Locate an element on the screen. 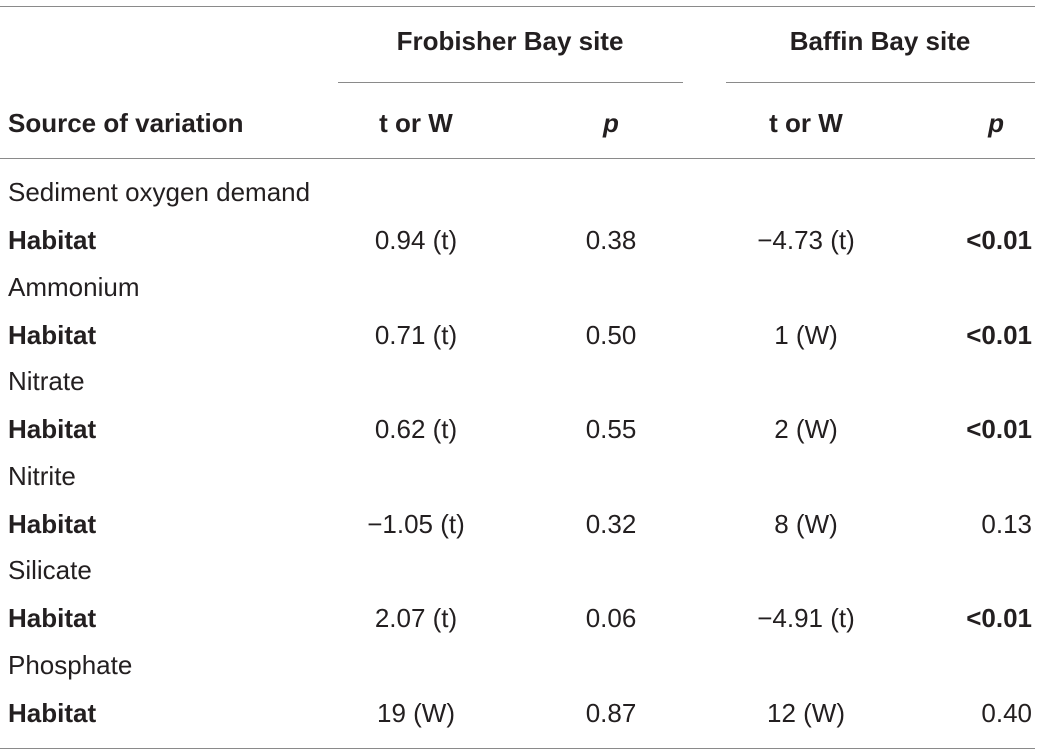 The image size is (1040, 756). baffin-p-cell: 0.40 is located at coordinates (1006, 712).